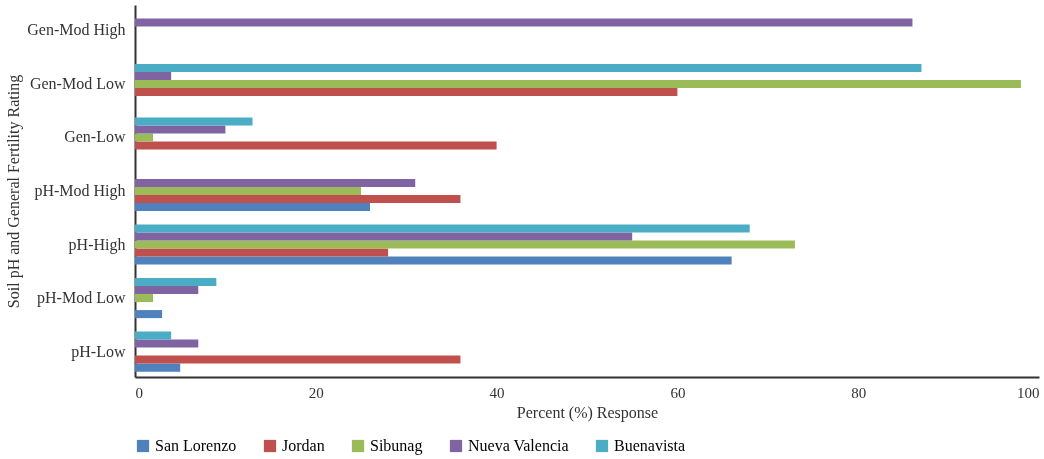 The width and height of the screenshot is (1044, 459). What do you see at coordinates (76, 30) in the screenshot?
I see `y-tick-label: Gen-Mod High` at bounding box center [76, 30].